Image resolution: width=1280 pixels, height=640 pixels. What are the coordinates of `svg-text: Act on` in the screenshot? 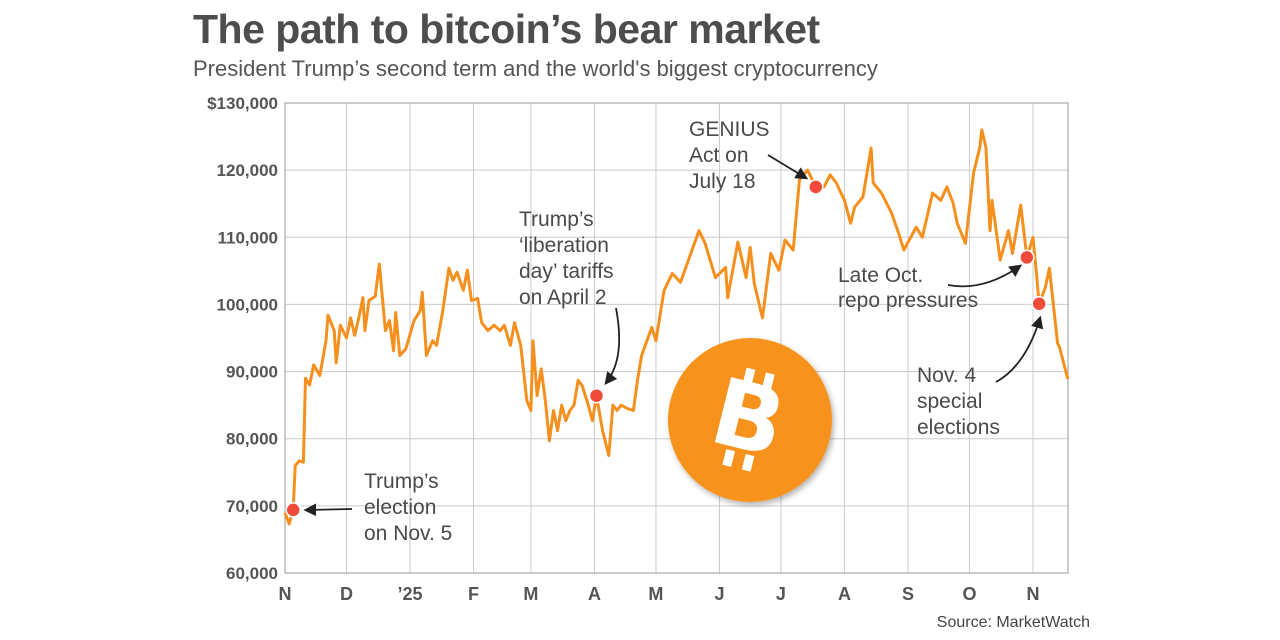 It's located at (719, 155).